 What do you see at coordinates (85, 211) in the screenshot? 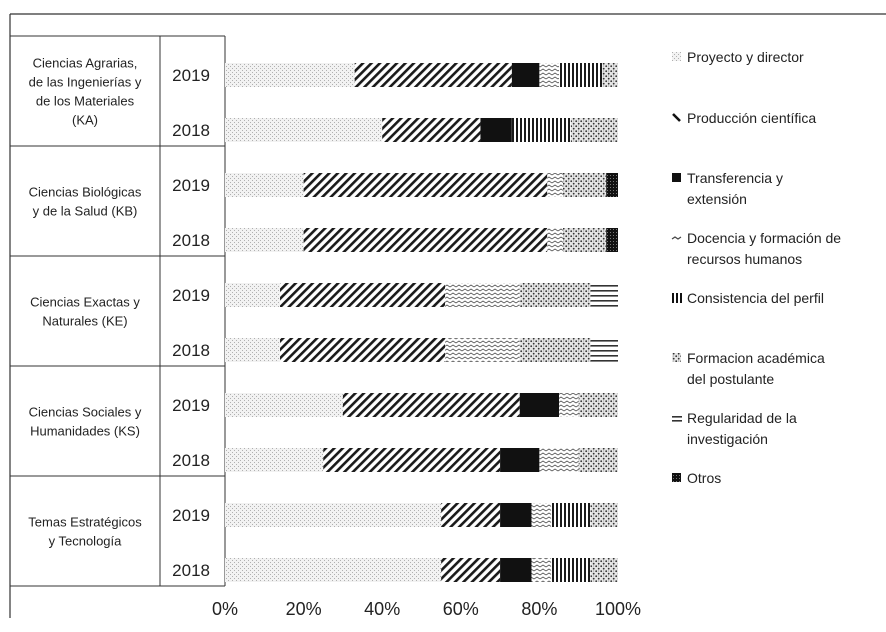
I see `group-label-line: y de la Salud (KB)` at bounding box center [85, 211].